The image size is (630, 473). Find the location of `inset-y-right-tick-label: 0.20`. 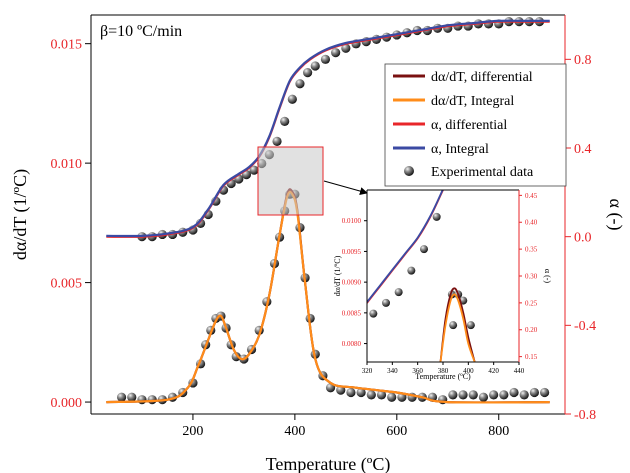

inset-y-right-tick-label: 0.20 is located at coordinates (531, 330).